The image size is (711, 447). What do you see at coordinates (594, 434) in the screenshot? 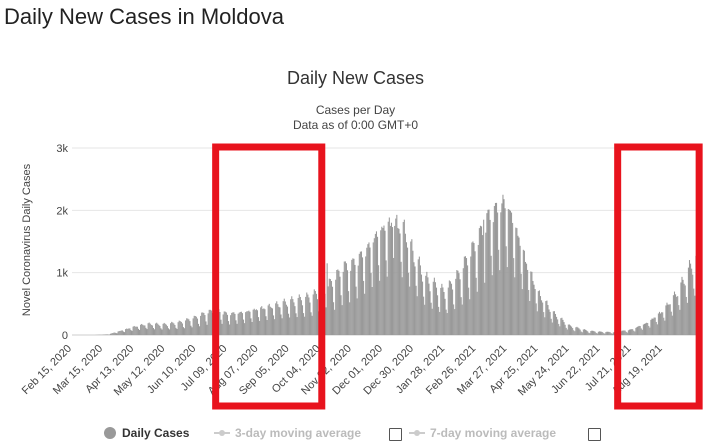
I see `checkbox-7-day-moving-average` at bounding box center [594, 434].